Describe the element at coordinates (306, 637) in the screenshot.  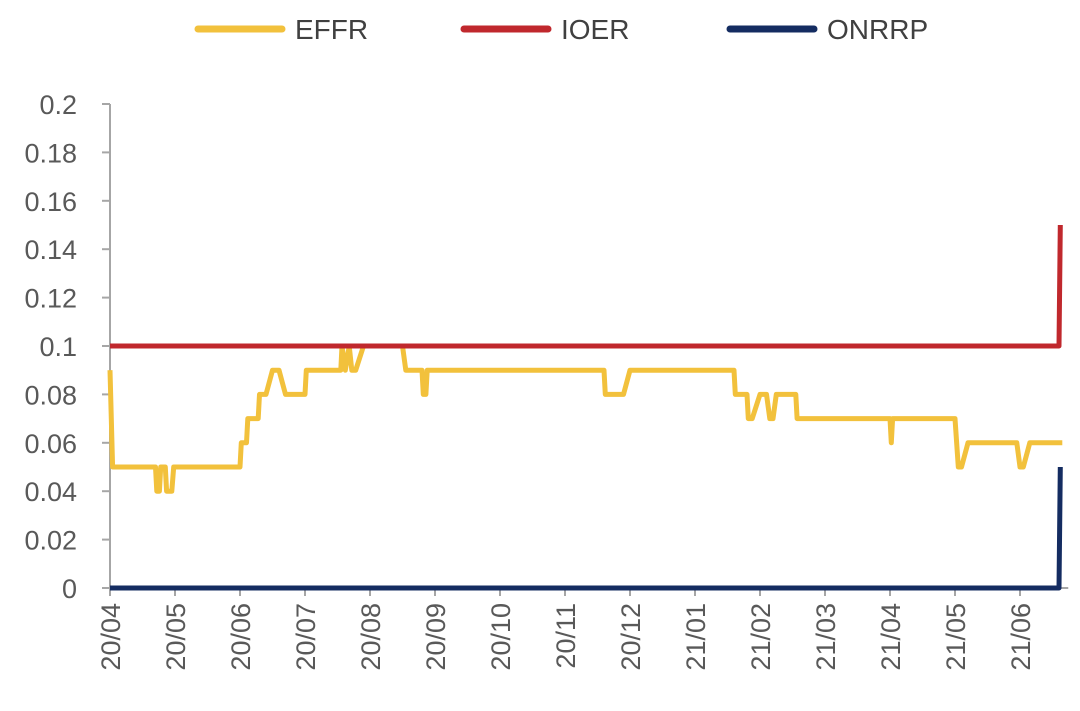
I see `x-tick-label: 20/07` at that location.